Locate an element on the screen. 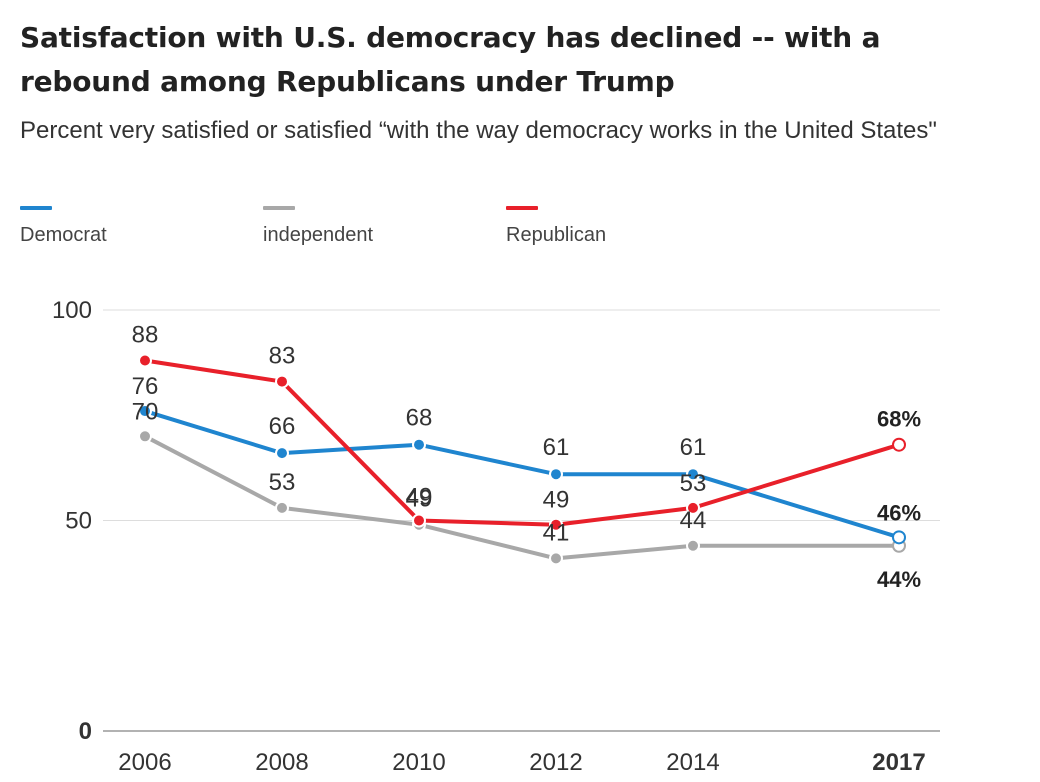  point-democrat-2012 is located at coordinates (556, 474).